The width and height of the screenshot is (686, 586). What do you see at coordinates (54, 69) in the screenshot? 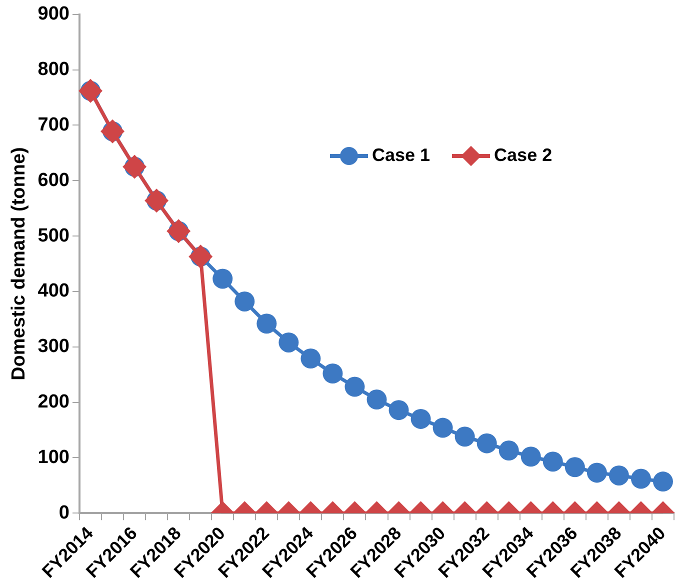
I see `y-tick-label: 800` at bounding box center [54, 69].